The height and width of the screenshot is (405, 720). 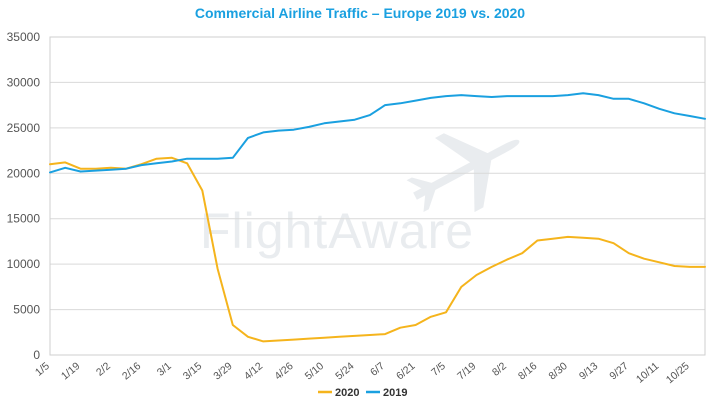 I want to click on y-tick-label: 25000, so click(x=24, y=128).